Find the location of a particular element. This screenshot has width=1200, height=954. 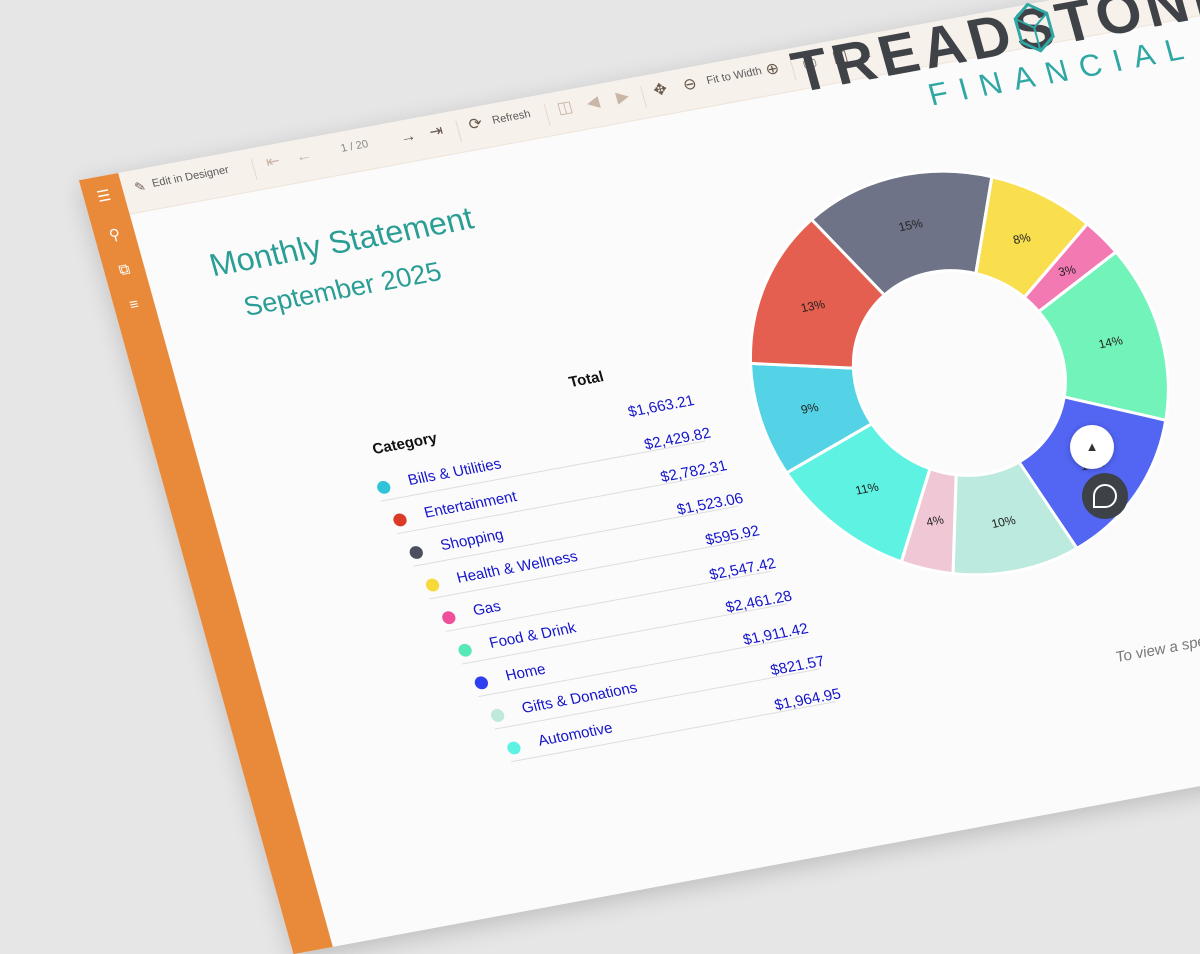

menu-icon: ☰ is located at coordinates (104, 196).